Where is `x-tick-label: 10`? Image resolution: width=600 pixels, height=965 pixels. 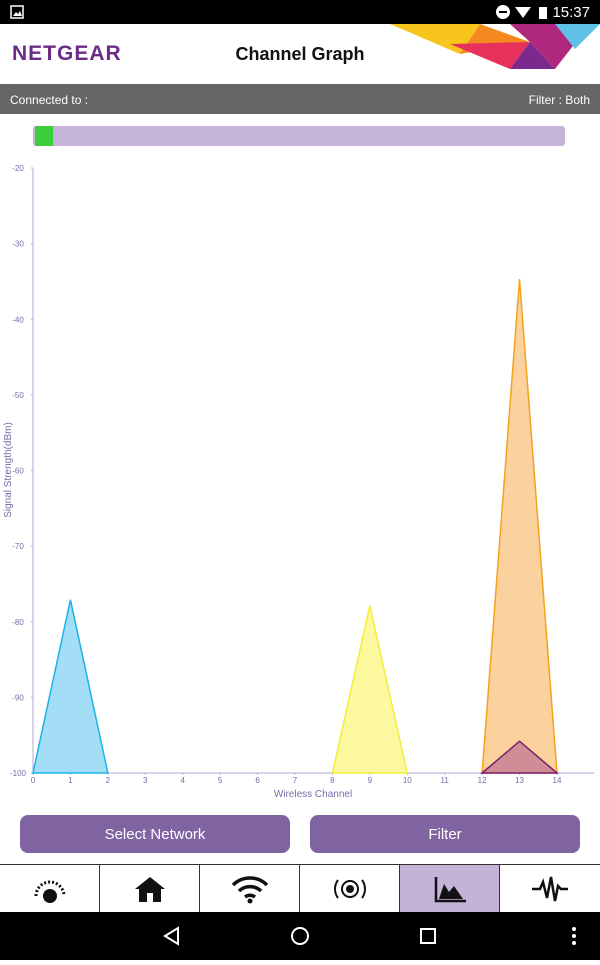
x-tick-label: 10 is located at coordinates (407, 780).